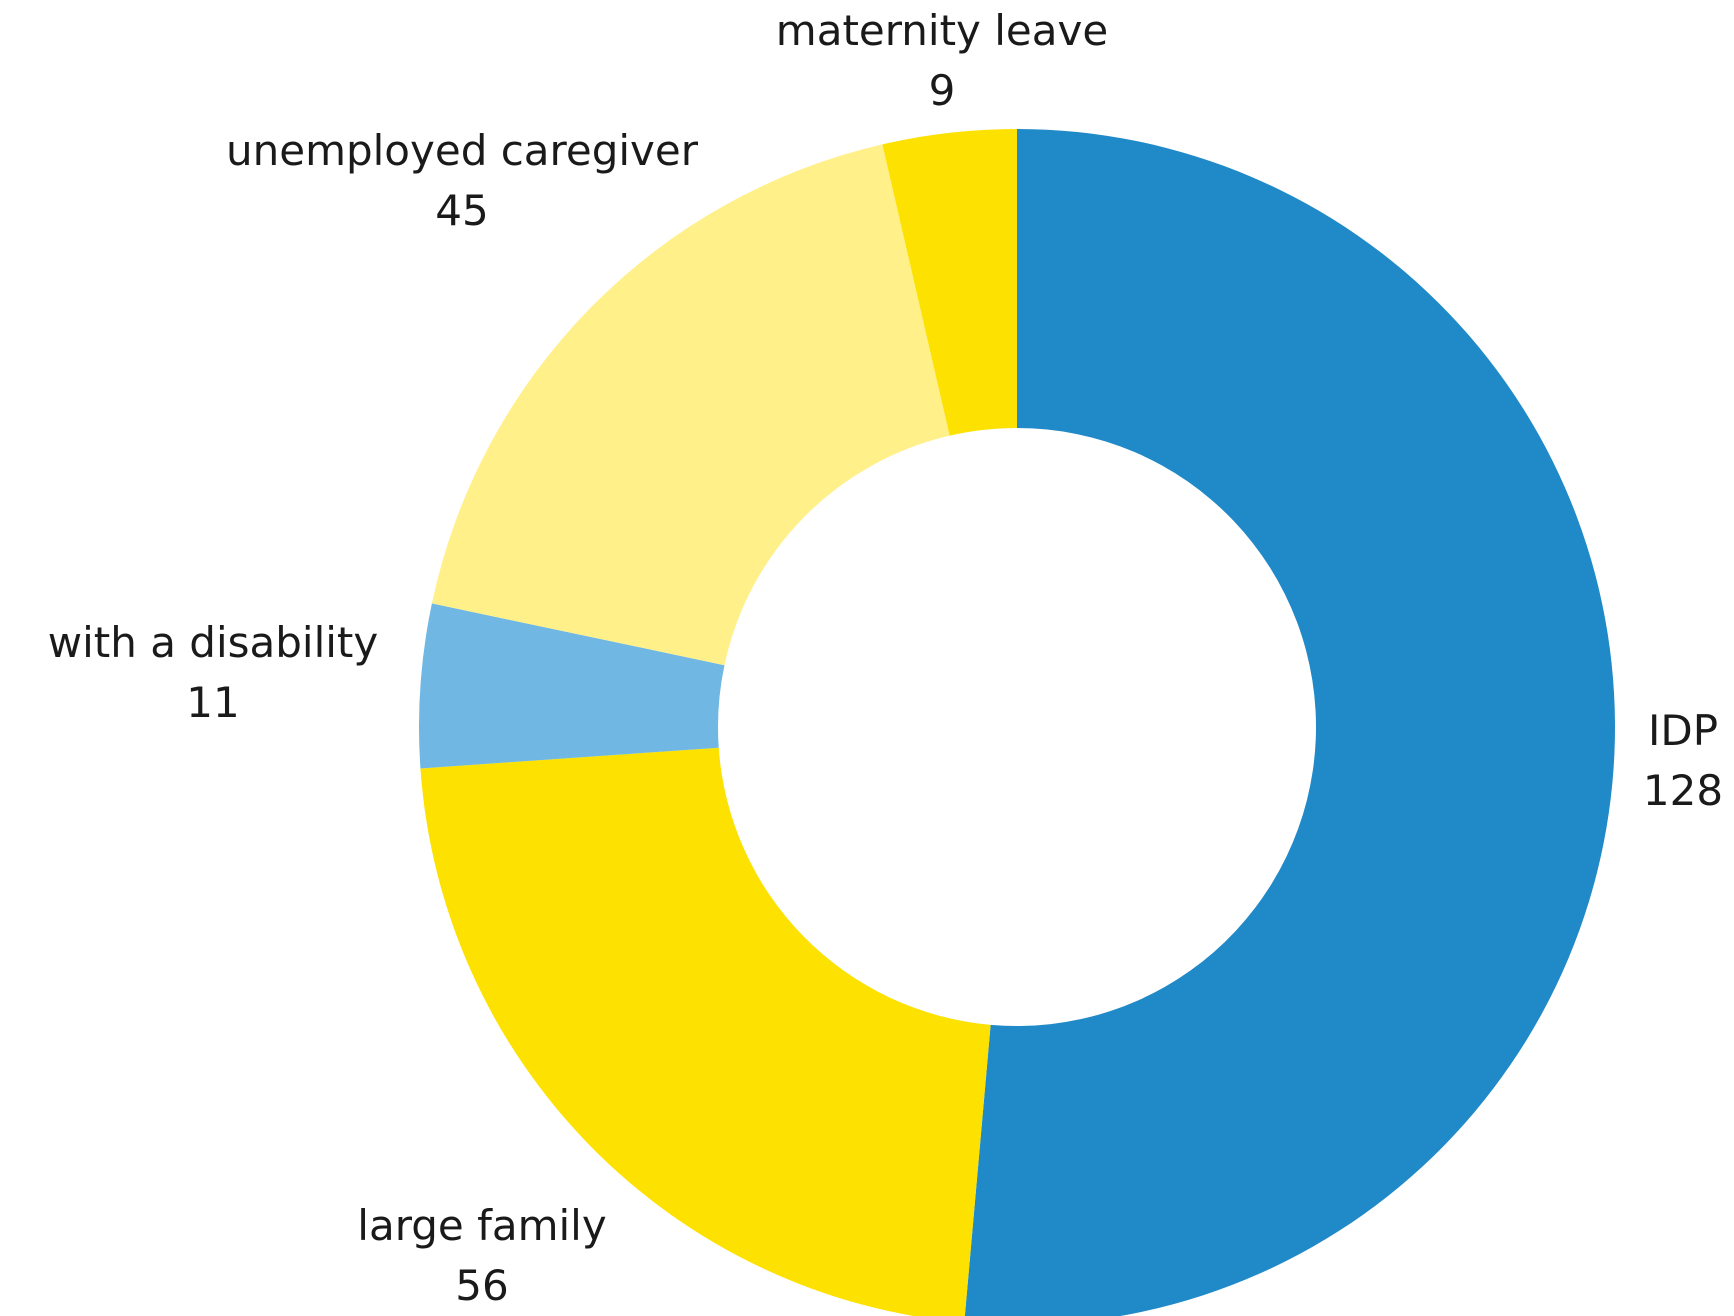 This screenshot has height=1316, width=1734. I want to click on slice-label-unemployed-caregiver: unemployed caregiver, so click(462, 150).